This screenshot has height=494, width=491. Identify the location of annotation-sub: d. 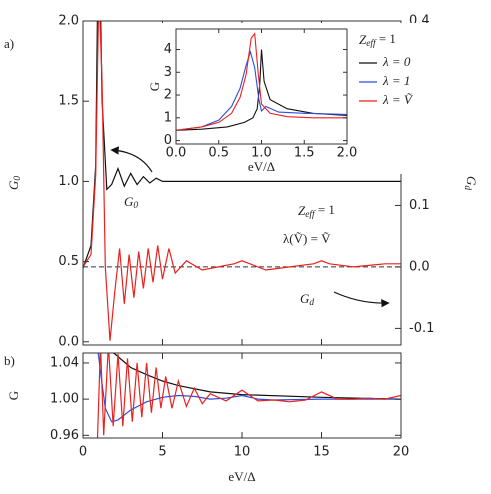
(311, 303).